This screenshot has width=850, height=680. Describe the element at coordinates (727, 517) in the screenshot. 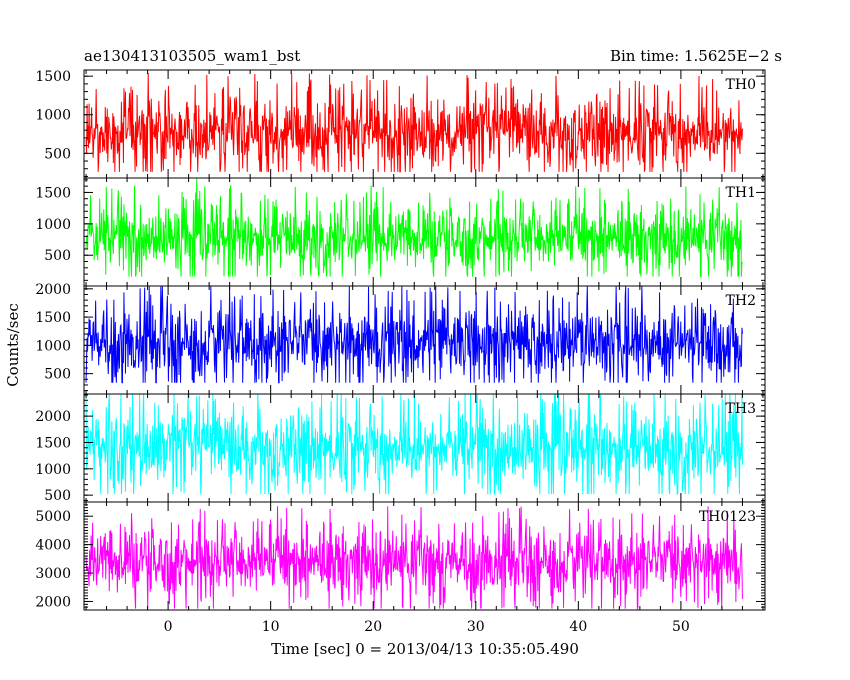

I see `panel-label-th0123: TH0123` at that location.